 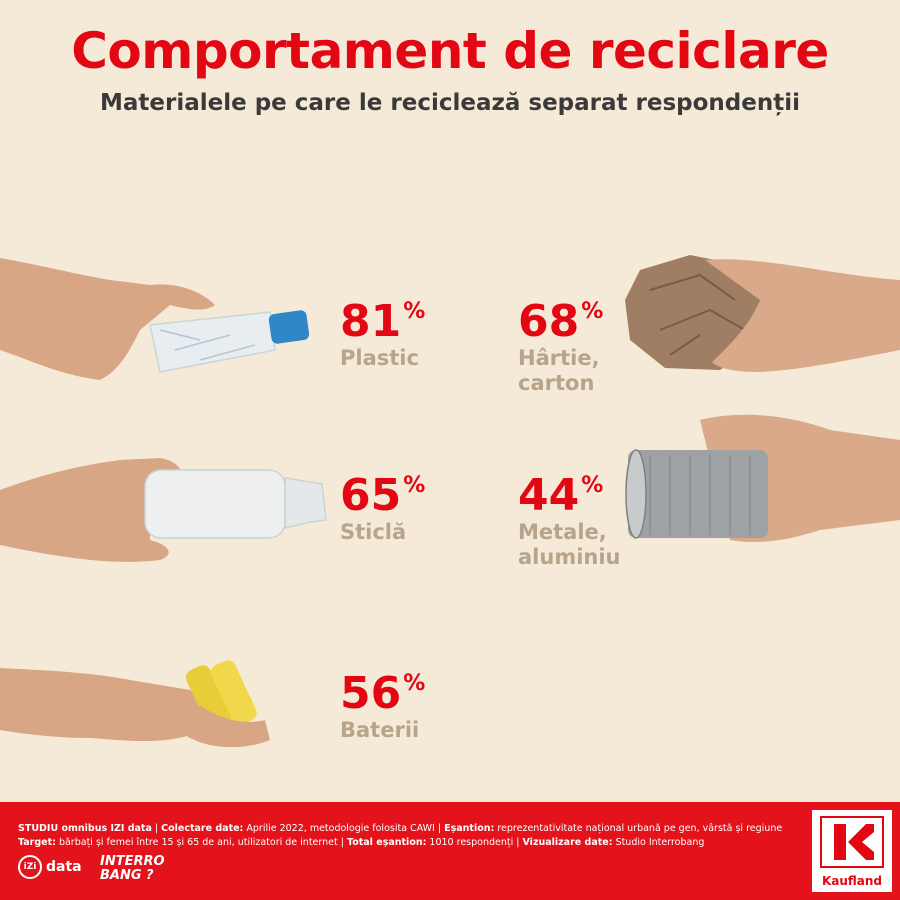 I want to click on page-title: Comportament de reciclare, so click(x=450, y=51).